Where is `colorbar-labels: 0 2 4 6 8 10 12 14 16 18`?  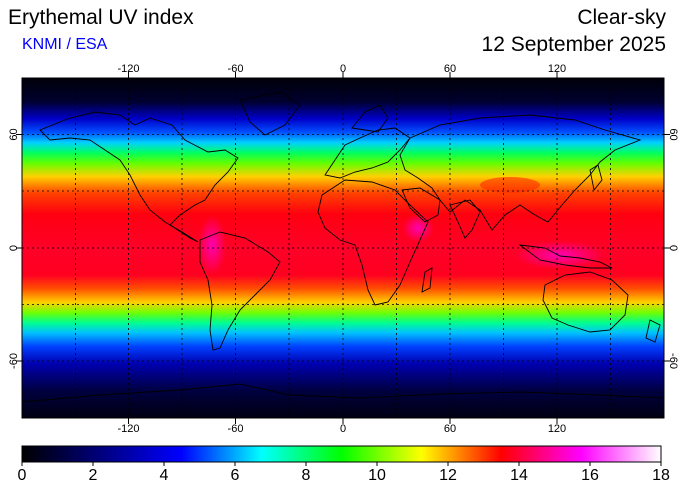
colorbar-labels: 0 2 4 6 8 10 12 14 16 18 is located at coordinates (344, 473).